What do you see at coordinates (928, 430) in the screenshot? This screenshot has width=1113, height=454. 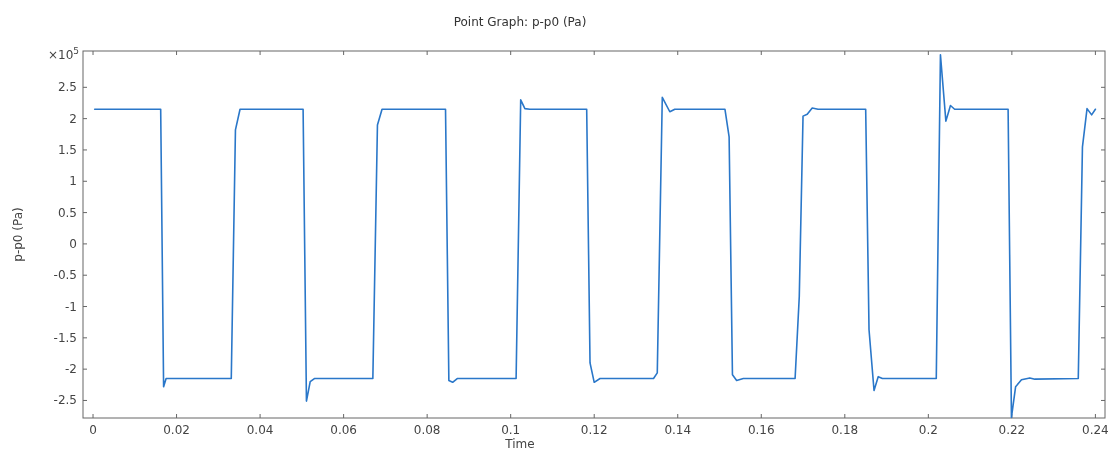 I see `x-tick-label: 0.2` at bounding box center [928, 430].